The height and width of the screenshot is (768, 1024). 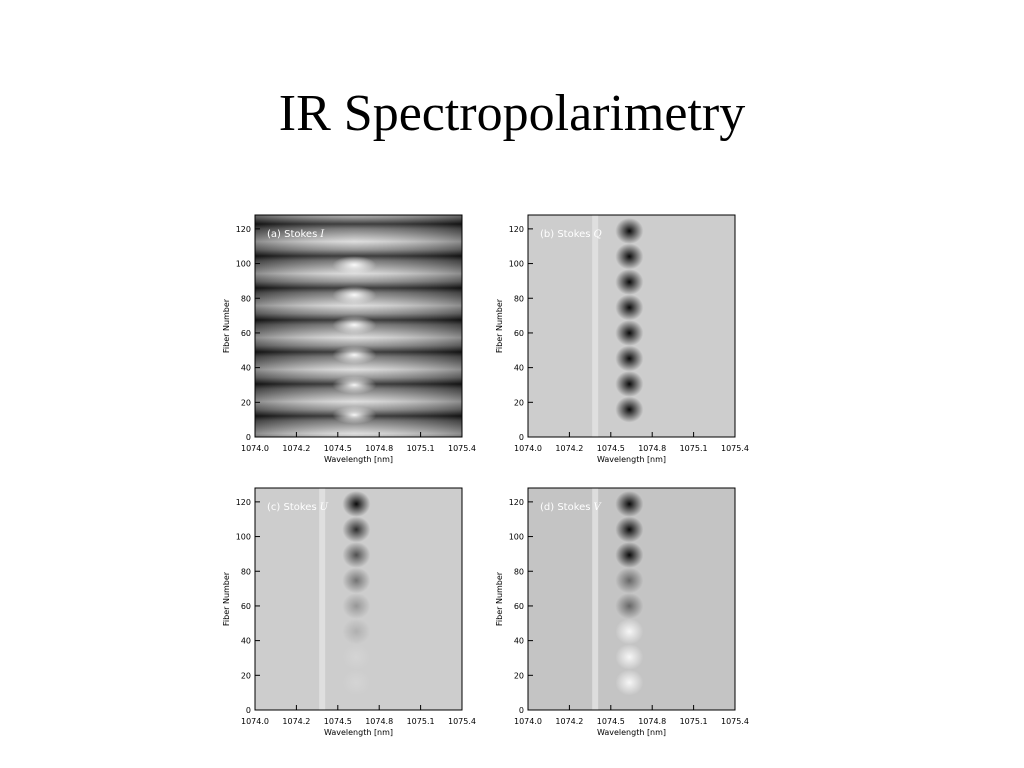 I want to click on panel-label-text: (c) Stokes, so click(x=292, y=507).